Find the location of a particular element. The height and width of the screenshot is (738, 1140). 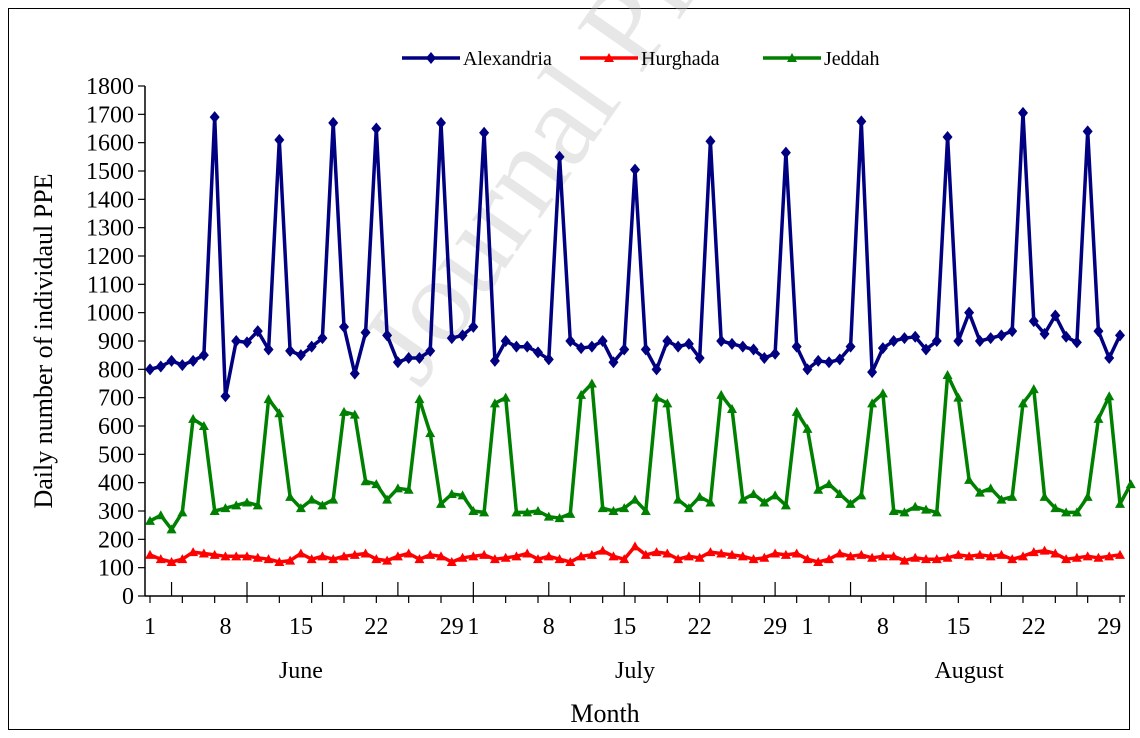

jeddah-legend-label: Jeddah is located at coordinates (852, 59).